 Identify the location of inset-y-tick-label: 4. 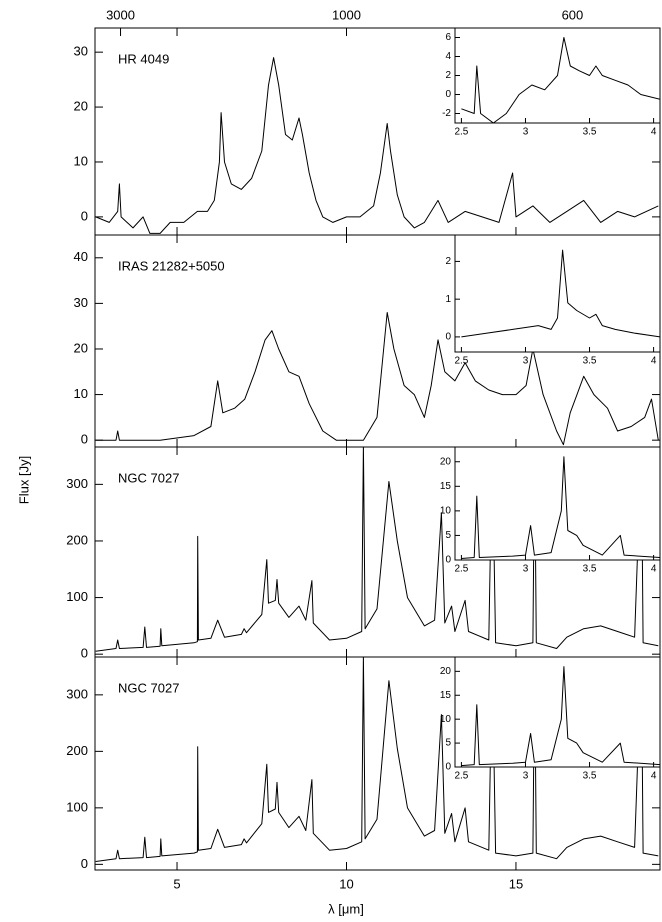
(448, 56).